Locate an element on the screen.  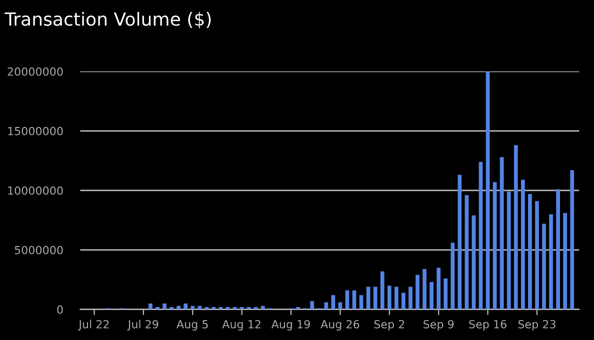
x-tick-label: Aug 19 is located at coordinates (290, 325).